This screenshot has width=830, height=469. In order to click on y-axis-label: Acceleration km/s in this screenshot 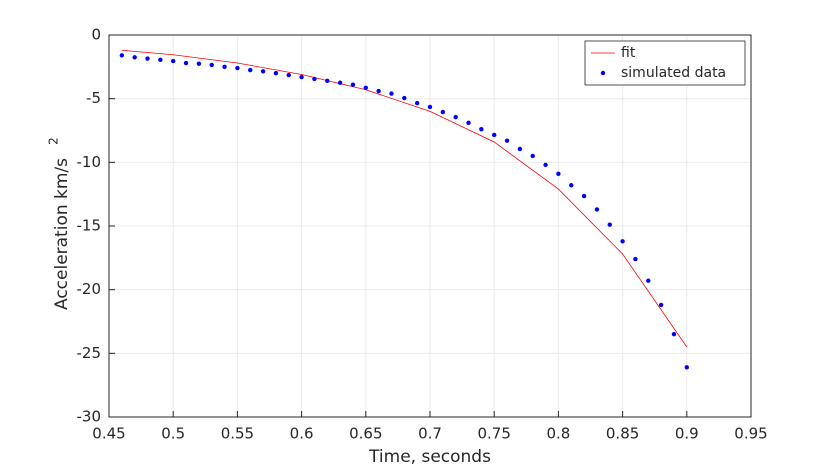, I will do `click(62, 234)`.